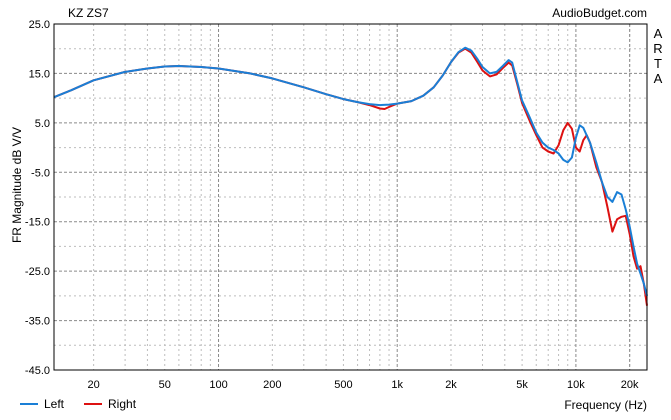 The image size is (671, 420). Describe the element at coordinates (37, 272) in the screenshot. I see `y-tick-label: -25.0` at that location.